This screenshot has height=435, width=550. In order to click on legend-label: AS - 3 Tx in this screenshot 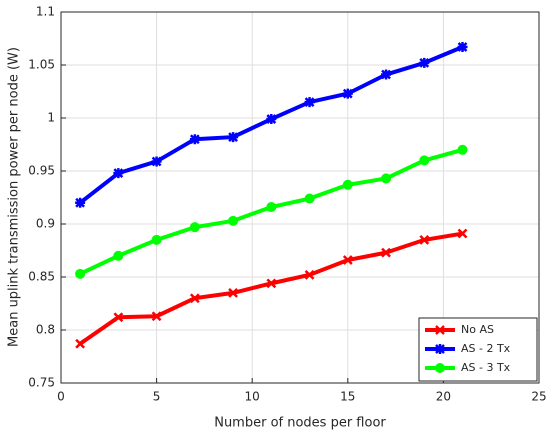, I will do `click(486, 367)`.